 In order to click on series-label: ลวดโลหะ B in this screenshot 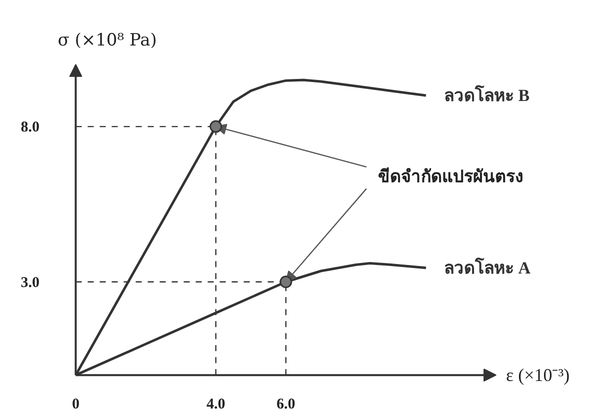, I will do `click(487, 94)`.